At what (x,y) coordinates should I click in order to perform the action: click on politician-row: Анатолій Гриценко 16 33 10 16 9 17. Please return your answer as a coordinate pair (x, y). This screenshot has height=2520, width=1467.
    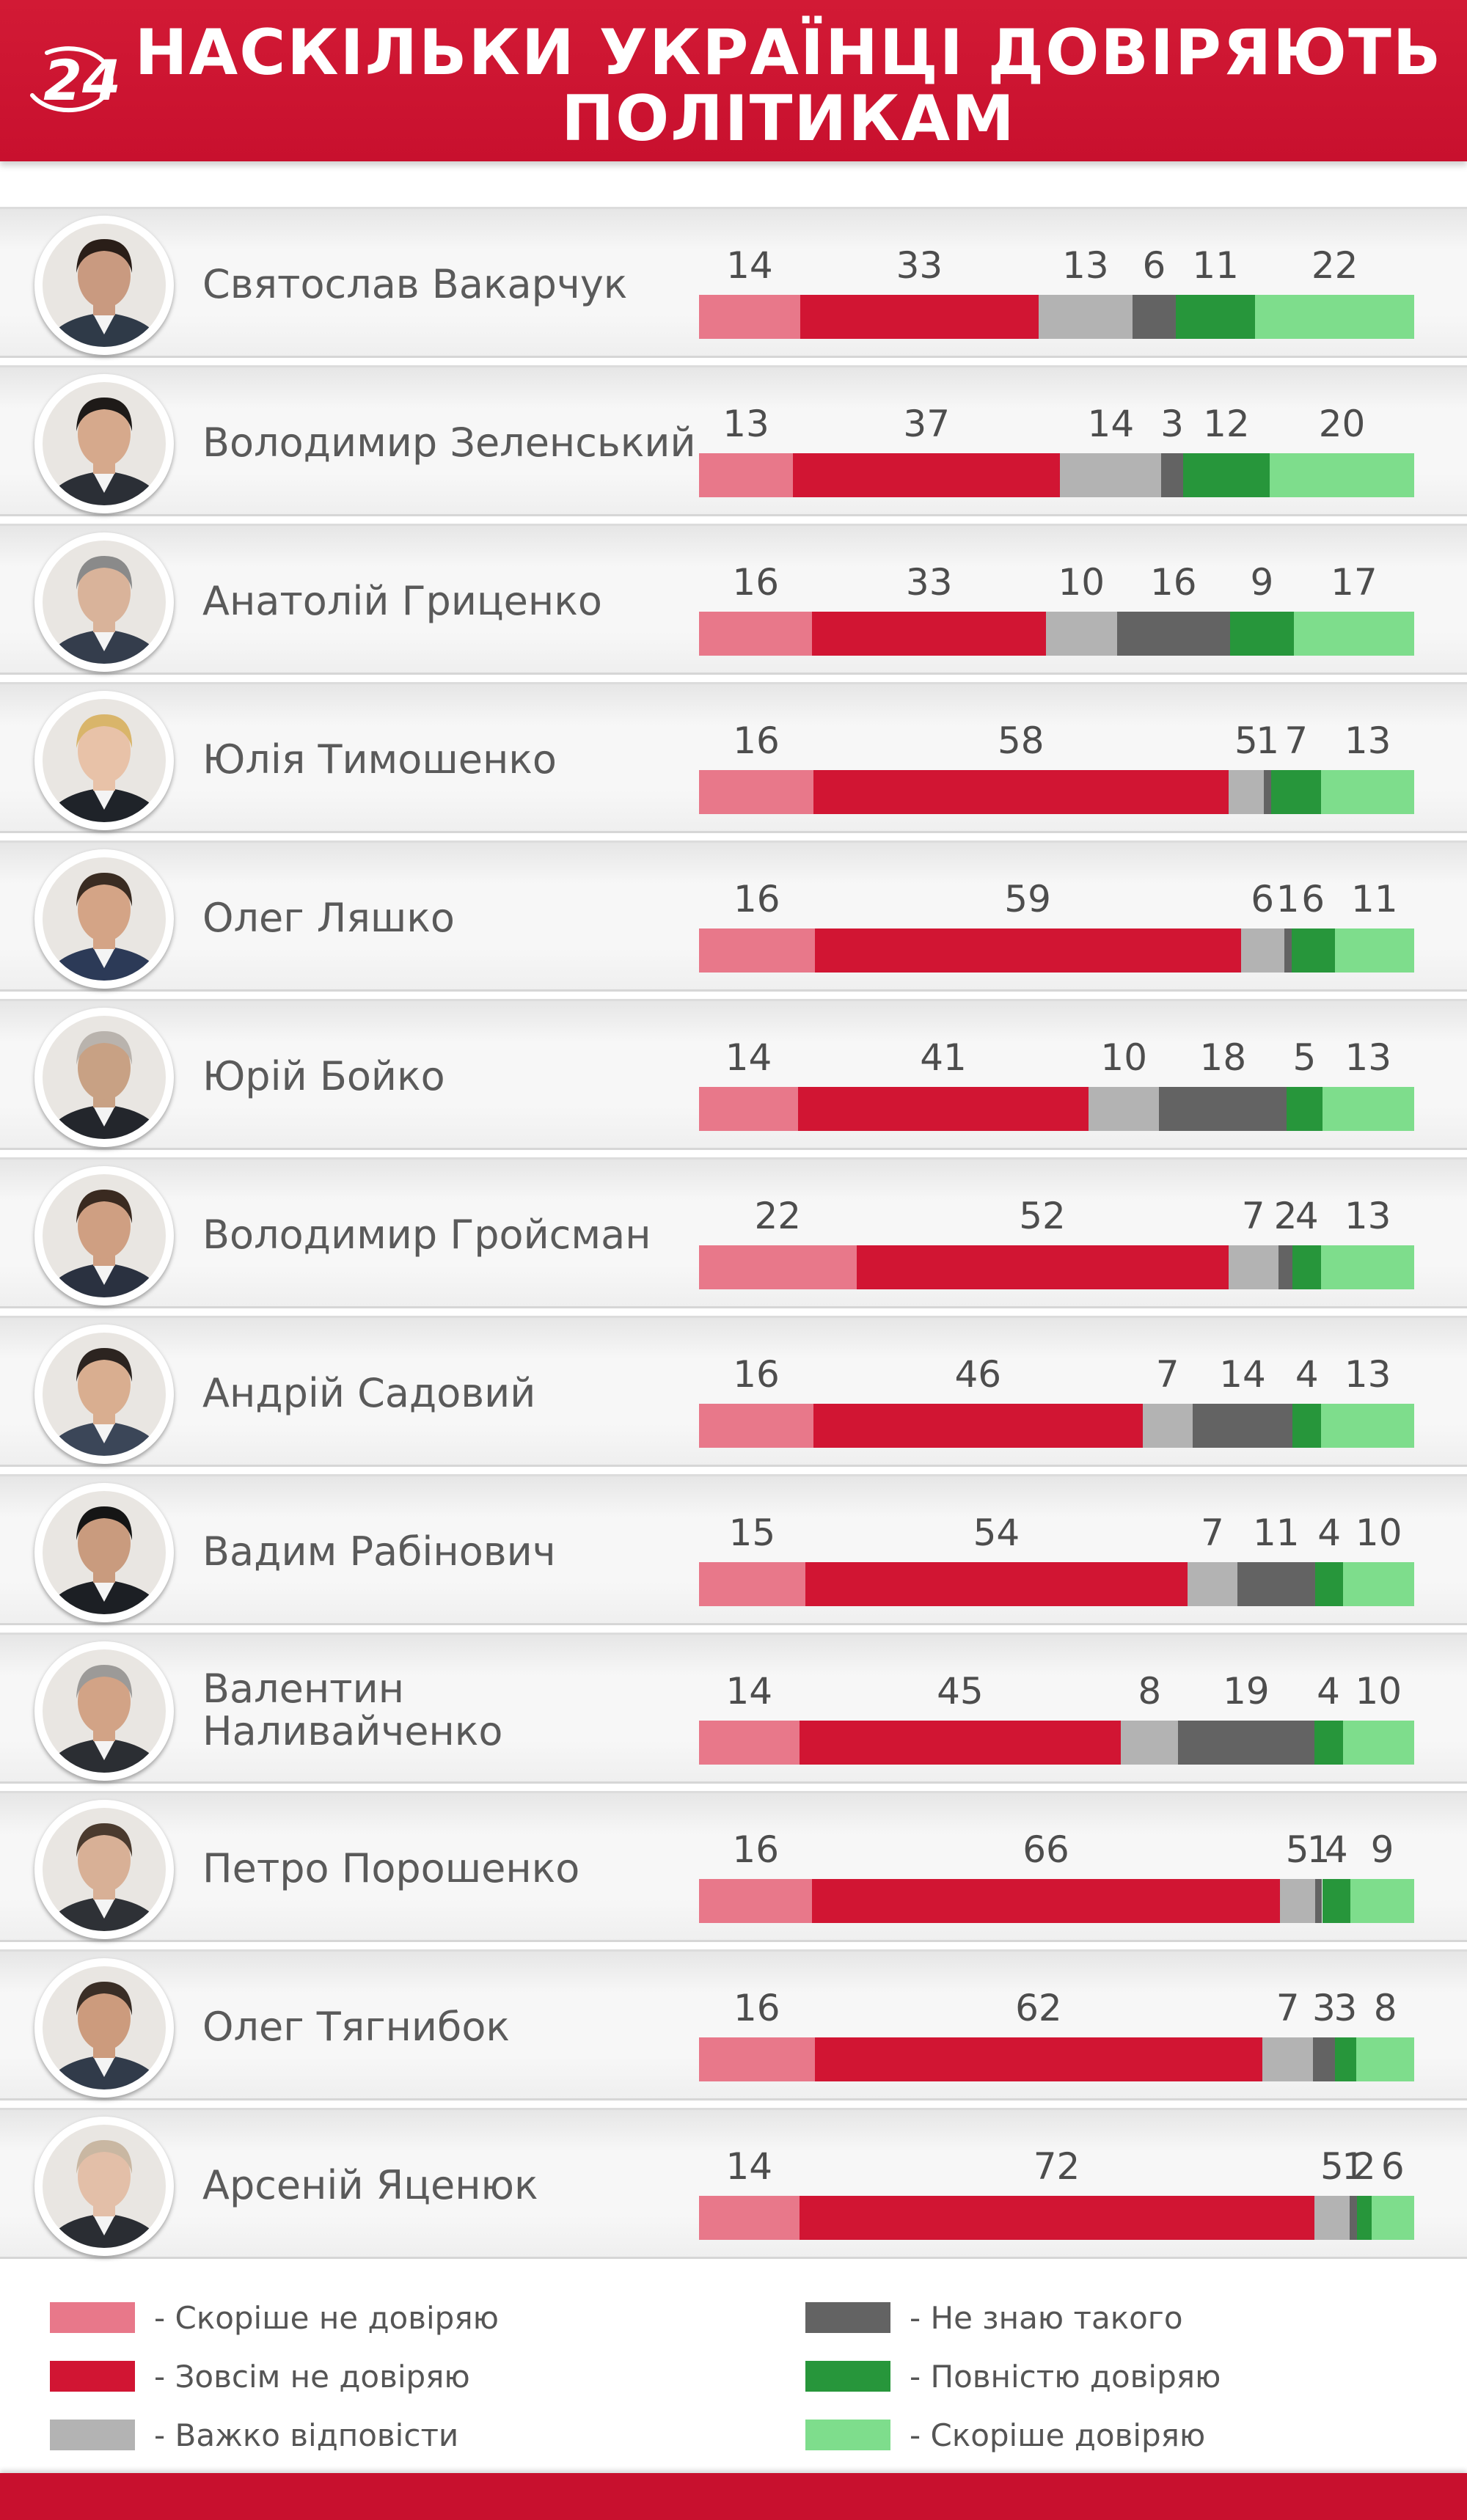
    Looking at the image, I should click on (733, 599).